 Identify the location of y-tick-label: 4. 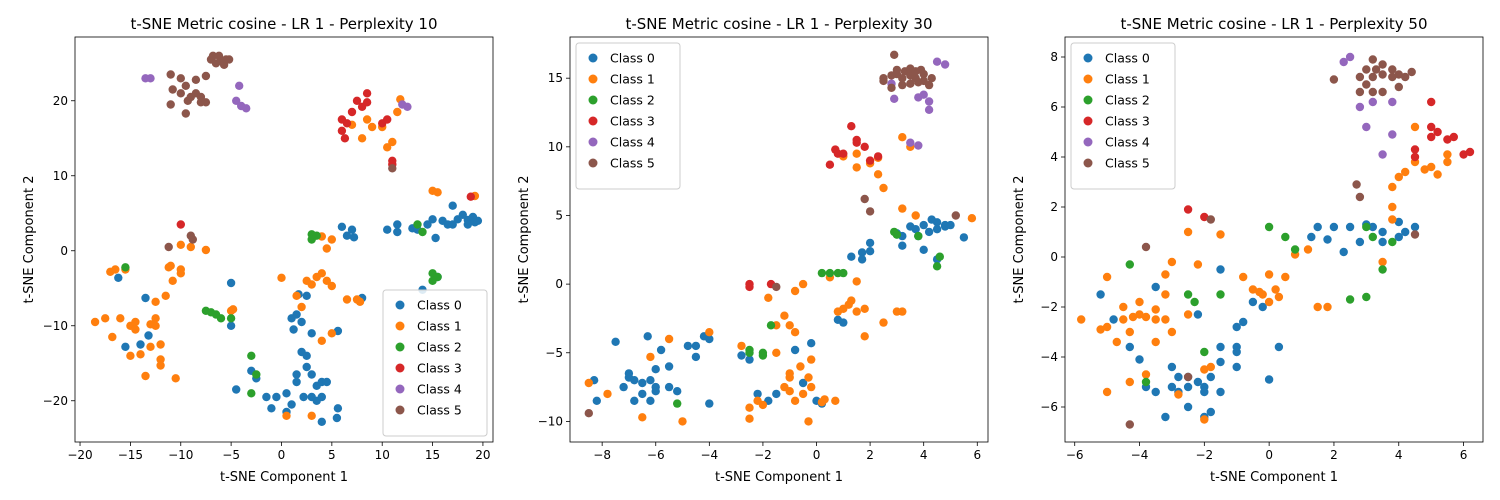
(1054, 157).